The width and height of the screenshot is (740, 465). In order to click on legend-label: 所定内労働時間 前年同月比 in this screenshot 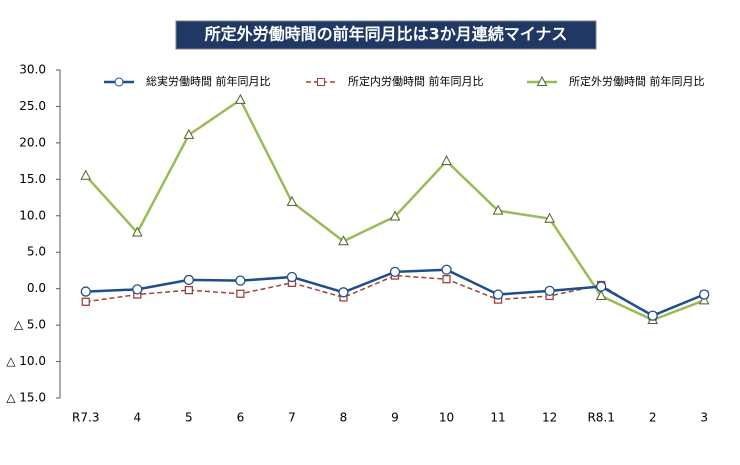, I will do `click(416, 81)`.